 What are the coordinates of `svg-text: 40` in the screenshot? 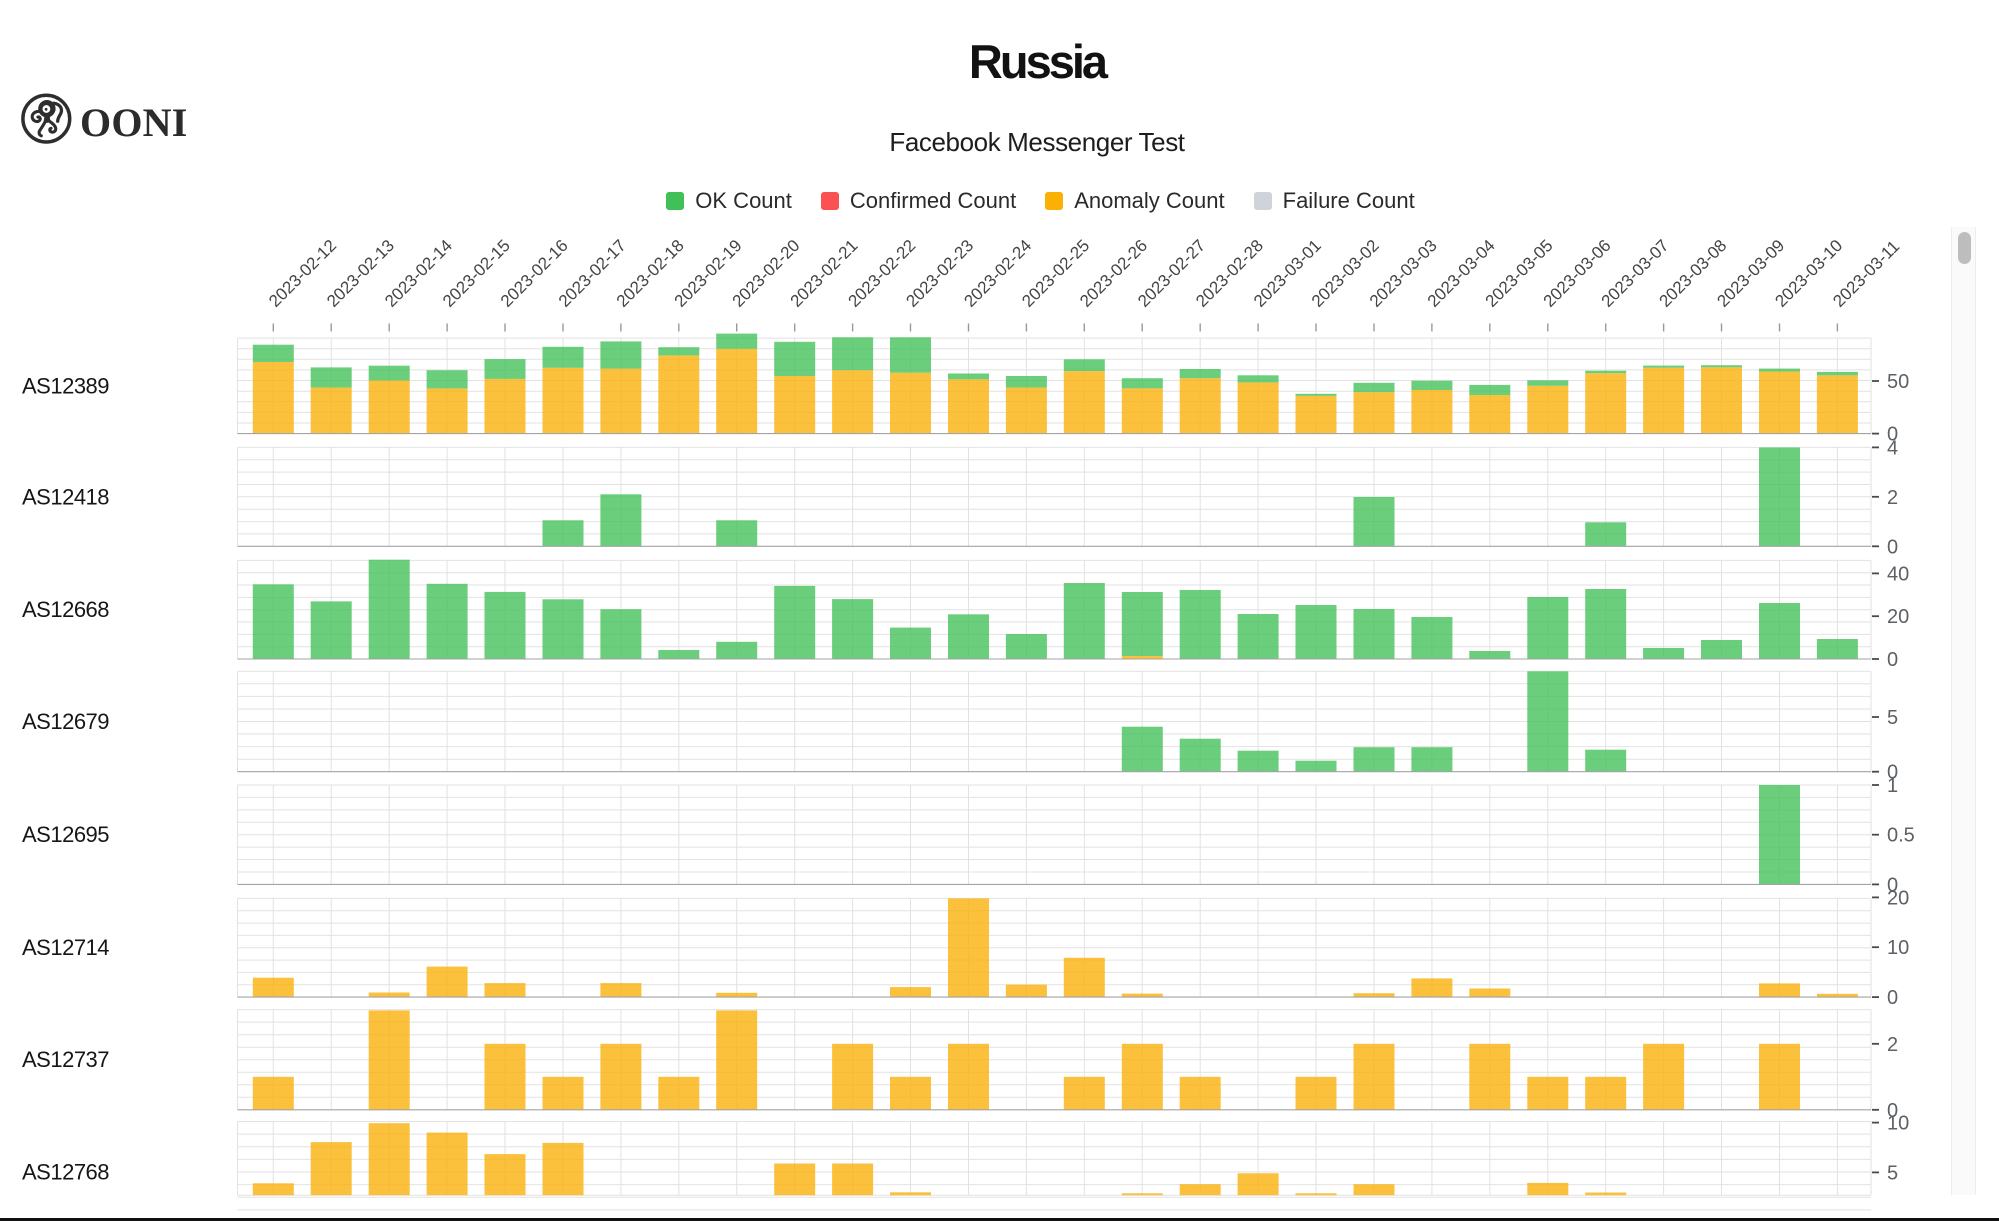 It's located at (1898, 574).